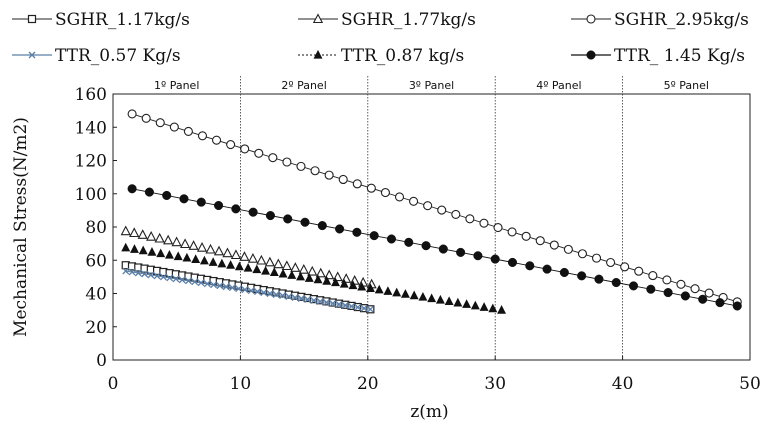 The height and width of the screenshot is (428, 767). Describe the element at coordinates (21, 227) in the screenshot. I see `y-axis-label: Mechanical Stress(N/m2)` at that location.